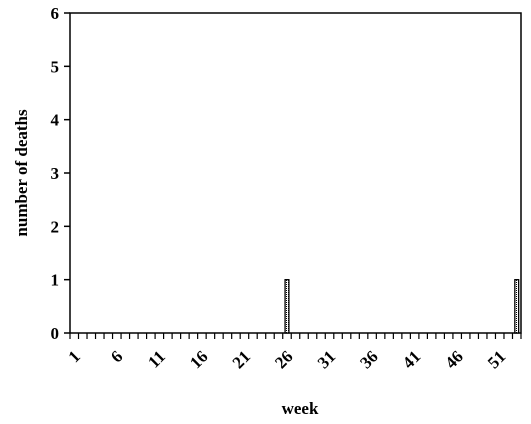  I want to click on x-tick-label: 46, so click(453, 359).